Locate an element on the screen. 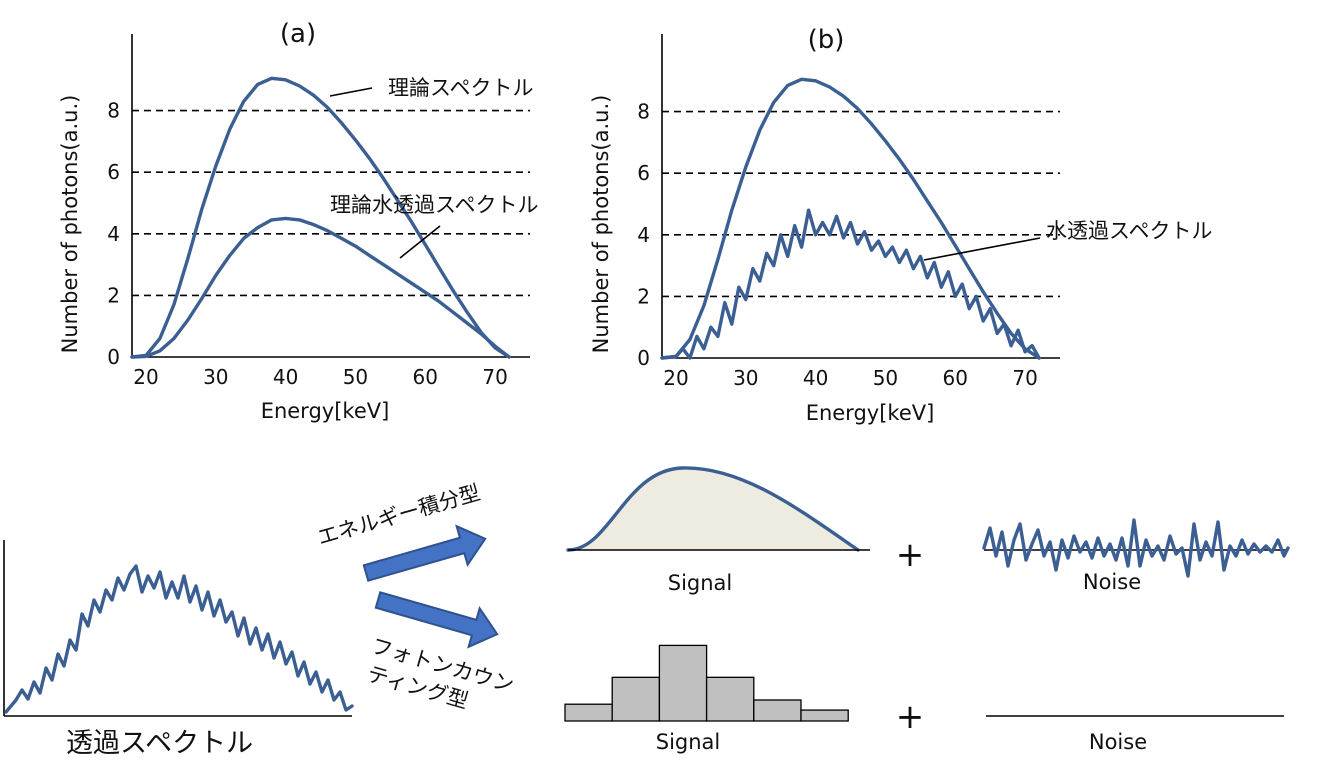 This screenshot has height=776, width=1325. signal-smooth-fill is located at coordinates (713, 509).